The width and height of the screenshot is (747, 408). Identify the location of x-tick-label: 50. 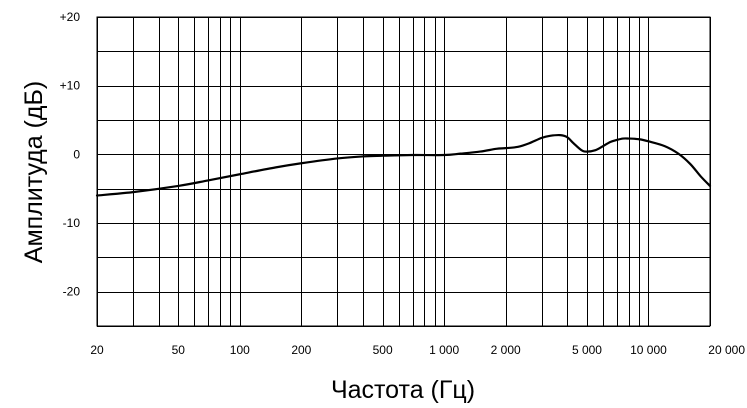
(179, 350).